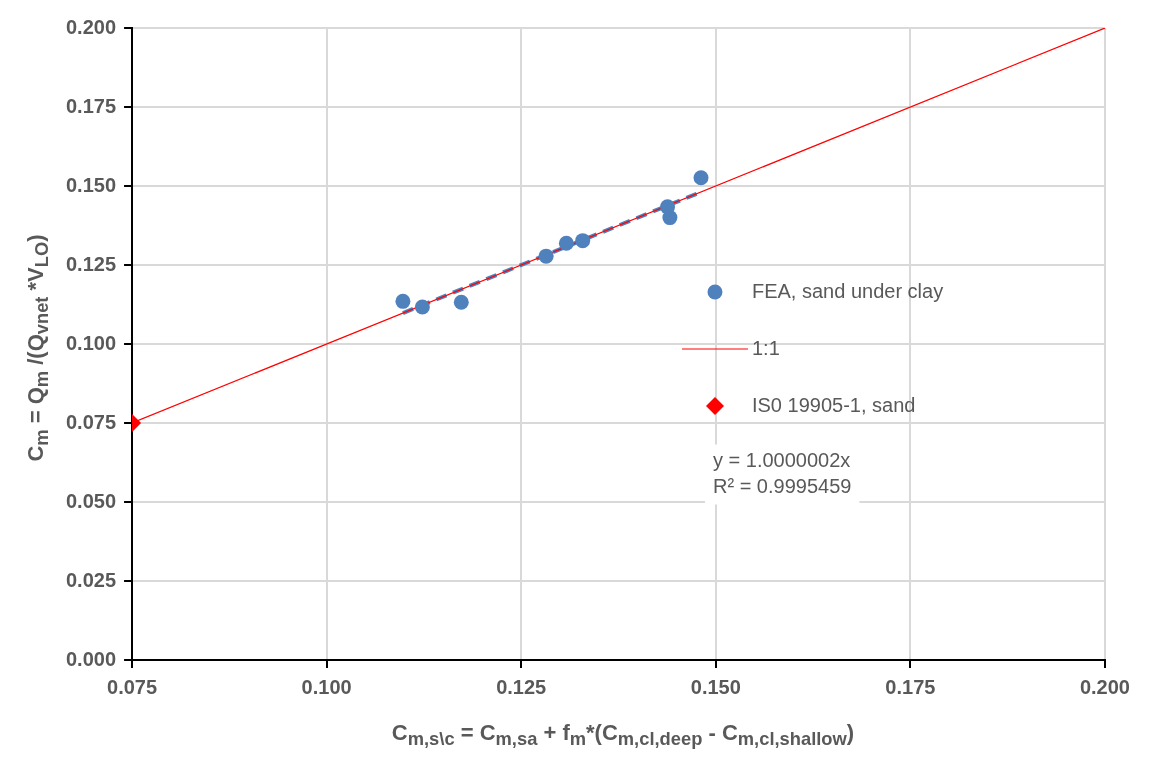 This screenshot has height=769, width=1149. I want to click on y-tick-label: 0.200, so click(91, 26).